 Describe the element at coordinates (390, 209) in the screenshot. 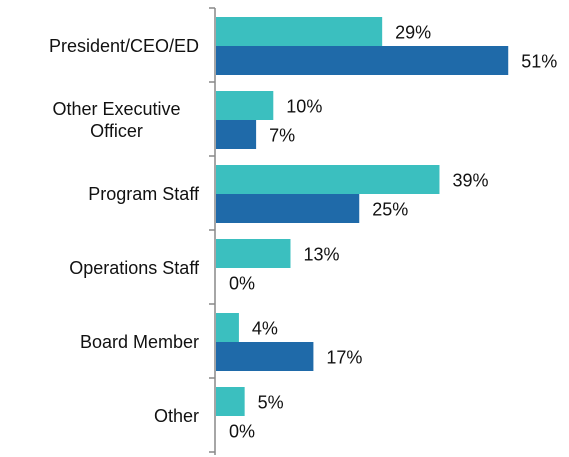

I see `value-label: 25%` at that location.